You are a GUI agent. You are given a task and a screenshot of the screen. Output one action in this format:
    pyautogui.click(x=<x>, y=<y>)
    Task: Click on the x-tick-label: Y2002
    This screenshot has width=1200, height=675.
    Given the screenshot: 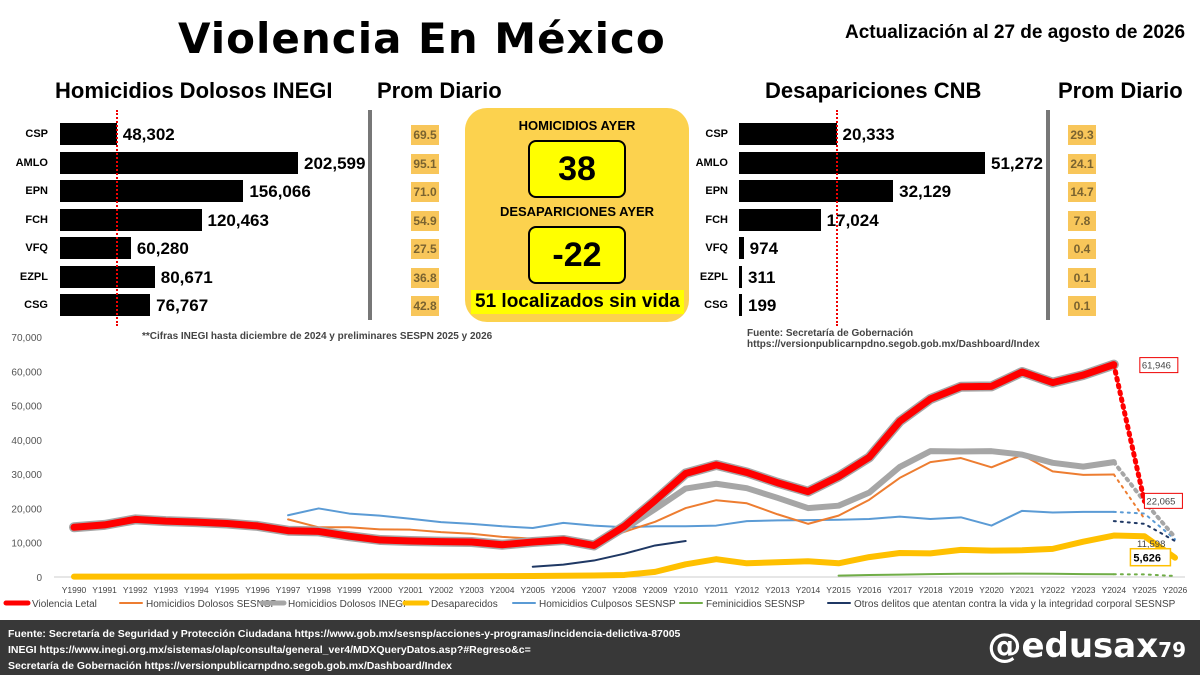 What is the action you would take?
    pyautogui.click(x=441, y=590)
    